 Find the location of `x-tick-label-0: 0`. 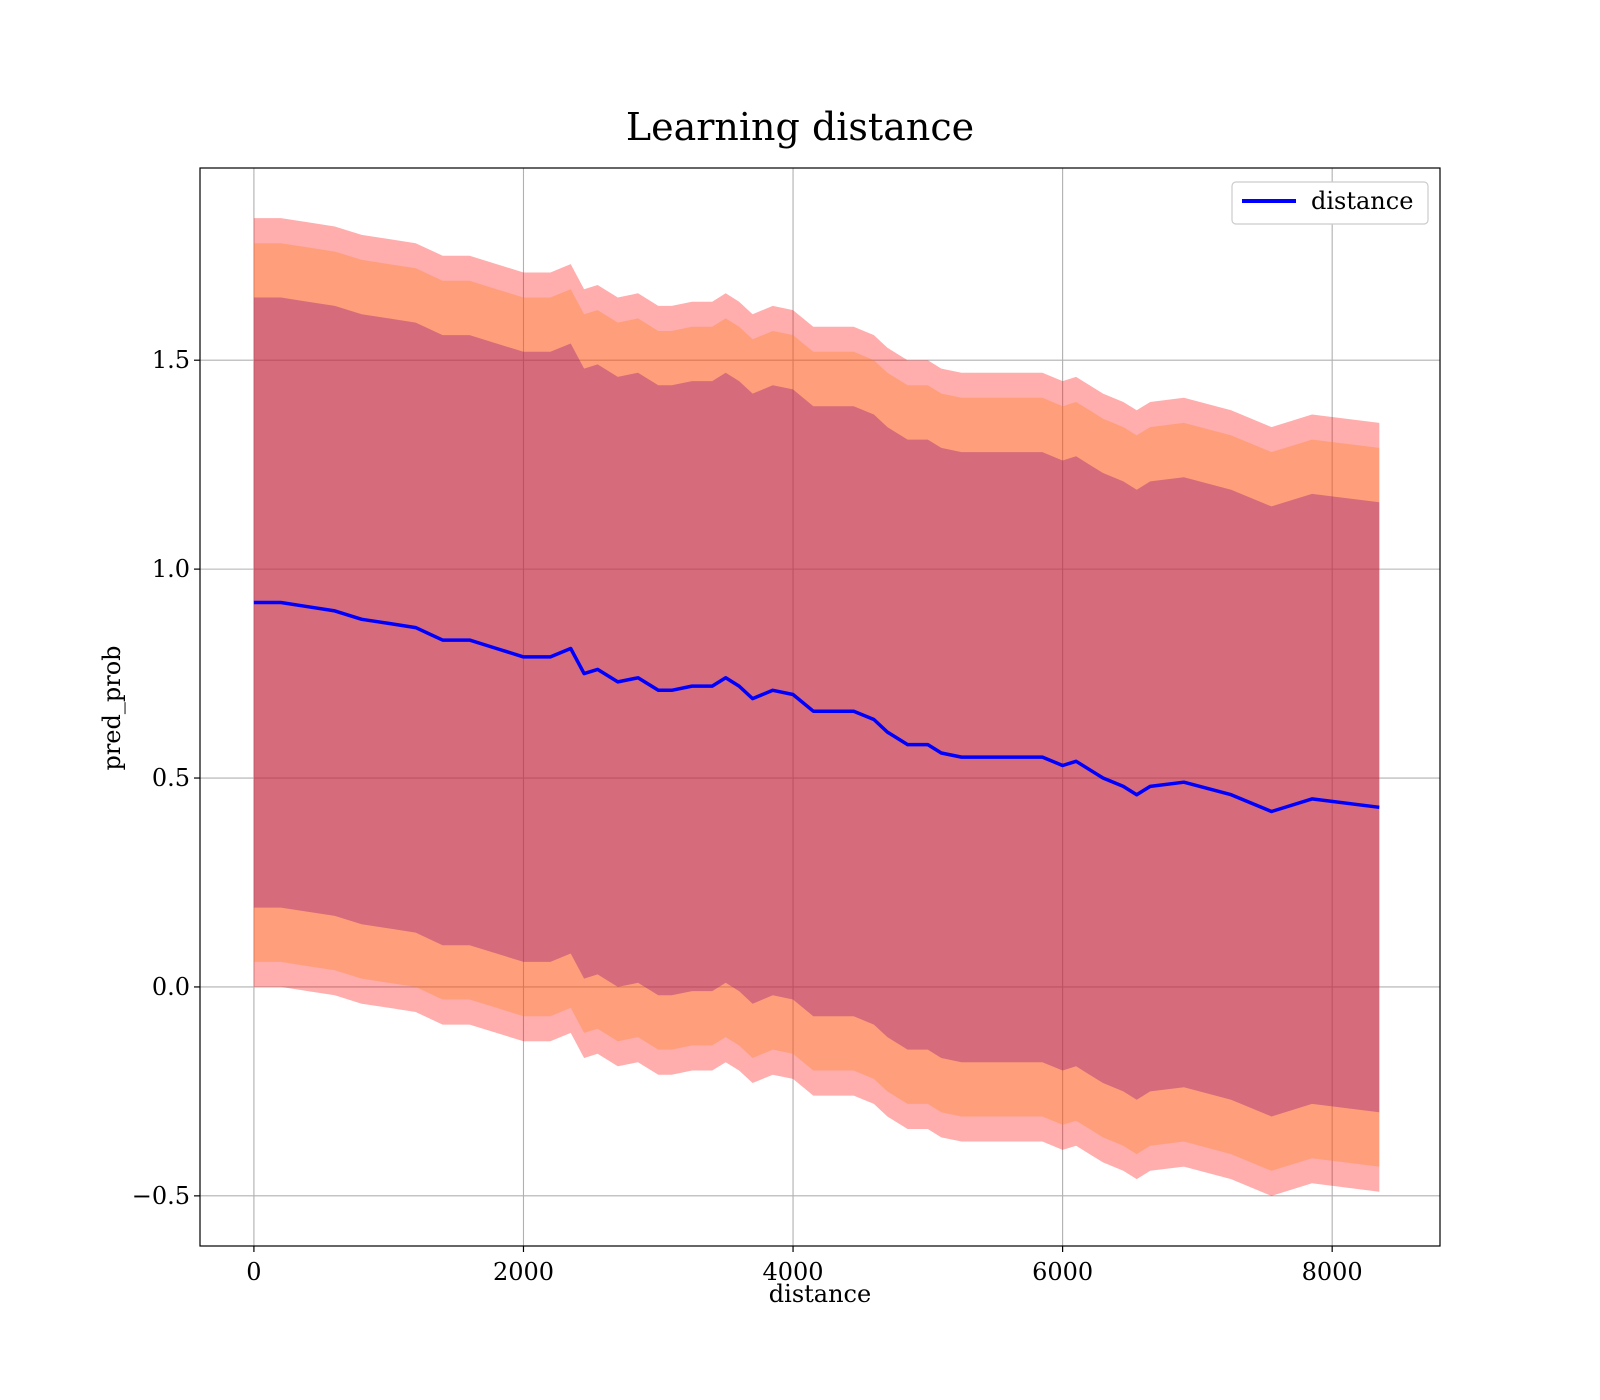

x-tick-label-0: 0 is located at coordinates (253, 1272).